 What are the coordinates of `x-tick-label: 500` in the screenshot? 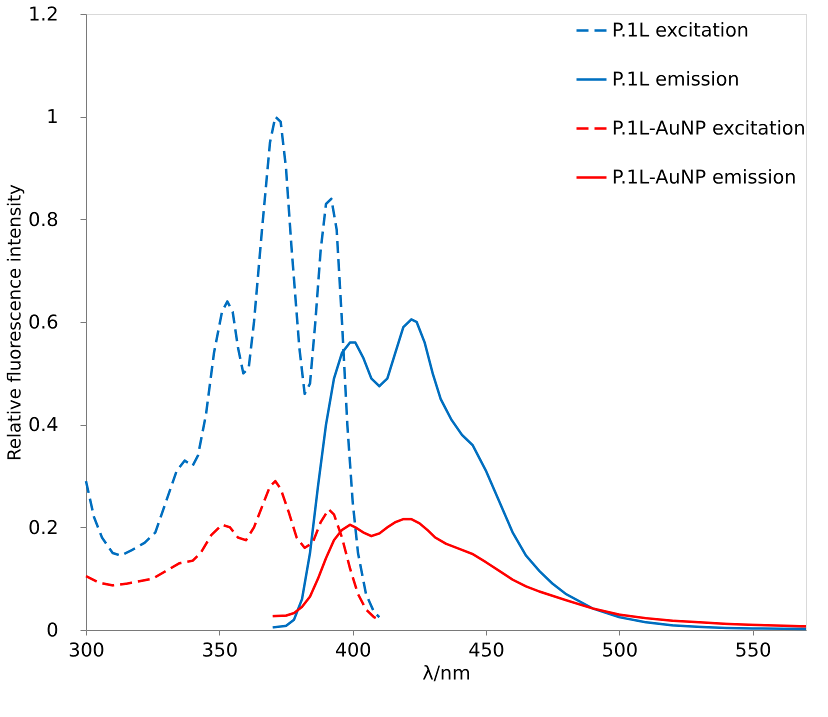 It's located at (620, 651).